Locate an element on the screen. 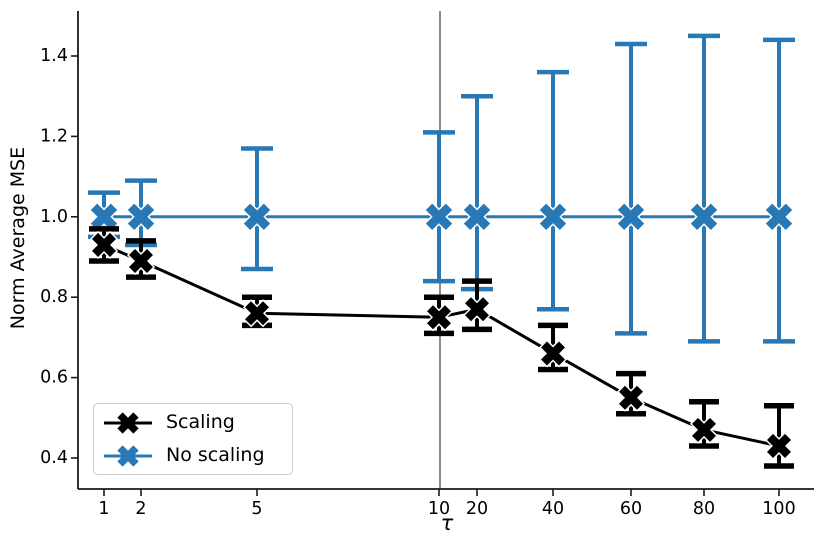 Image resolution: width=814 pixels, height=543 pixels. y-tick-label: 1.0 is located at coordinates (54, 217).